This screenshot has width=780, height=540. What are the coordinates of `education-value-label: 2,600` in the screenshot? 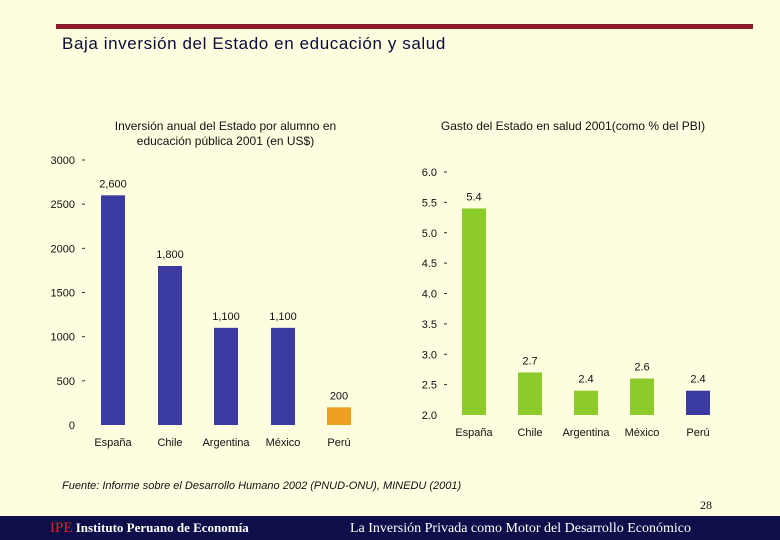 It's located at (113, 184).